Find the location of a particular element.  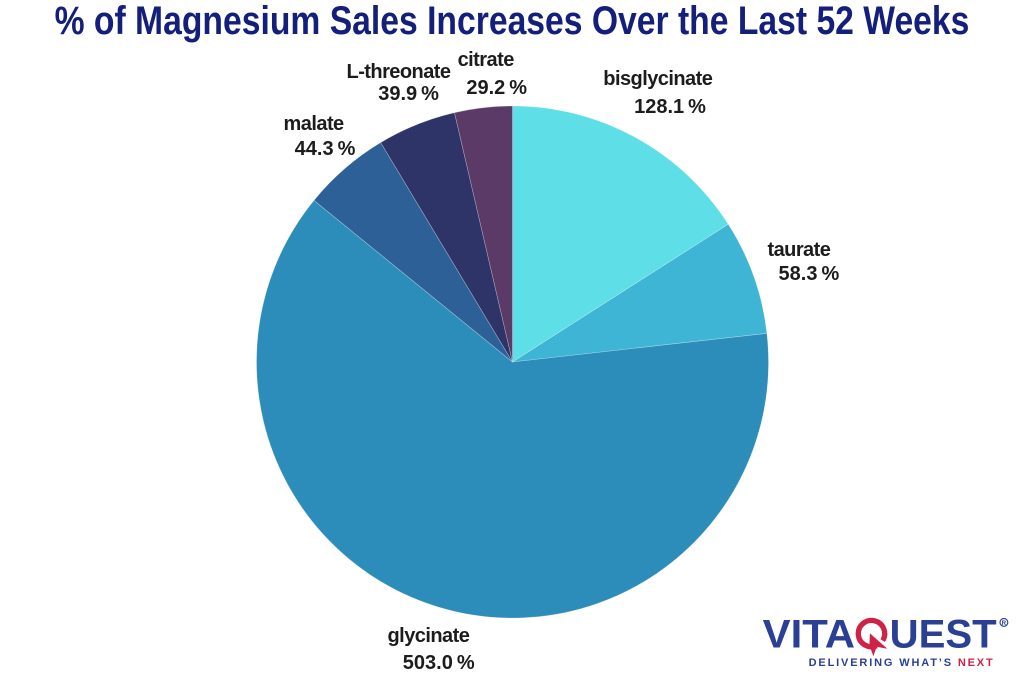

svg-text: VITA is located at coordinates (809, 635).